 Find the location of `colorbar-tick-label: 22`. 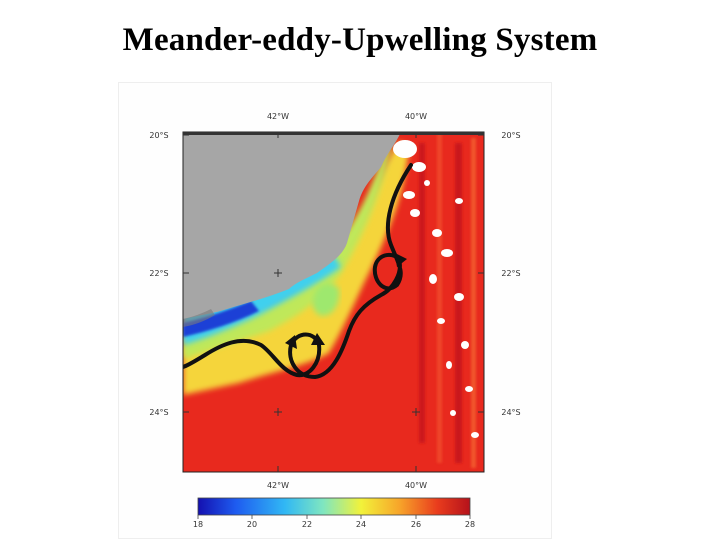

colorbar-tick-label: 22 is located at coordinates (307, 524).